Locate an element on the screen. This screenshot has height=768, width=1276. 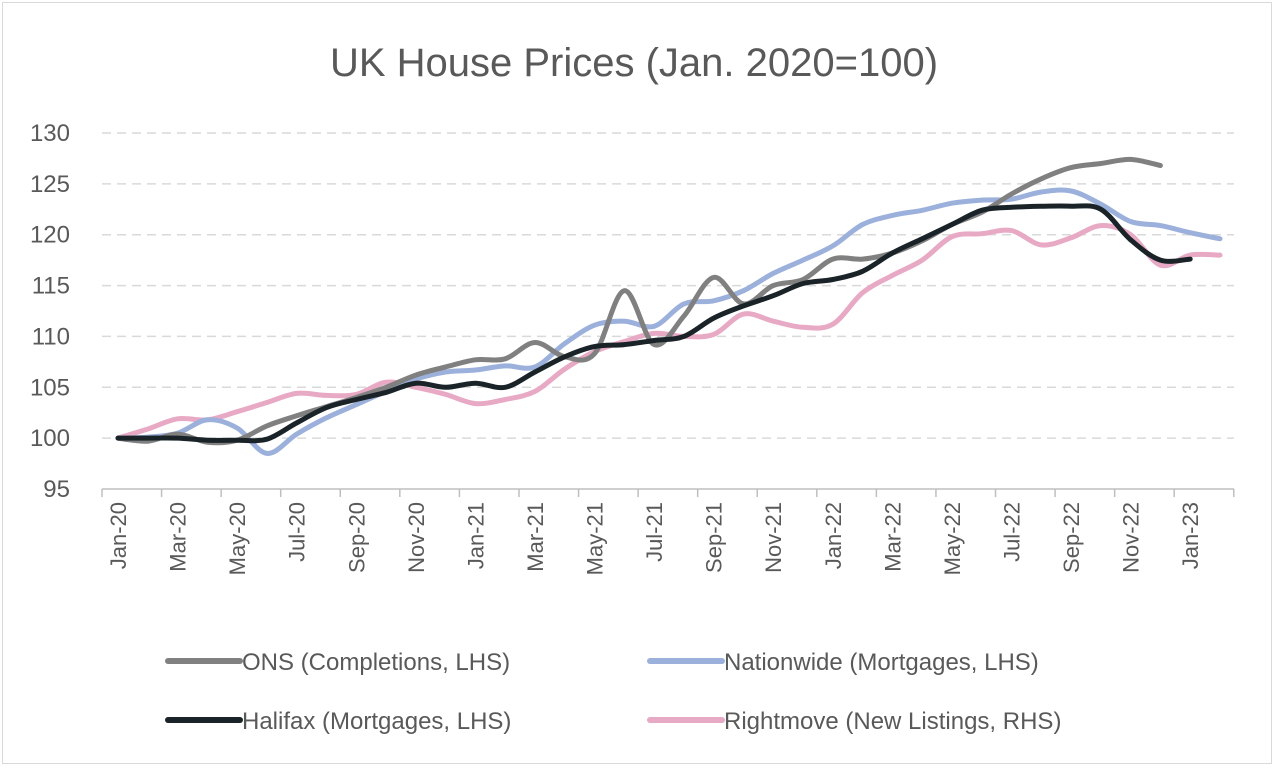
x-tick-label: Nov-20 is located at coordinates (416, 537).